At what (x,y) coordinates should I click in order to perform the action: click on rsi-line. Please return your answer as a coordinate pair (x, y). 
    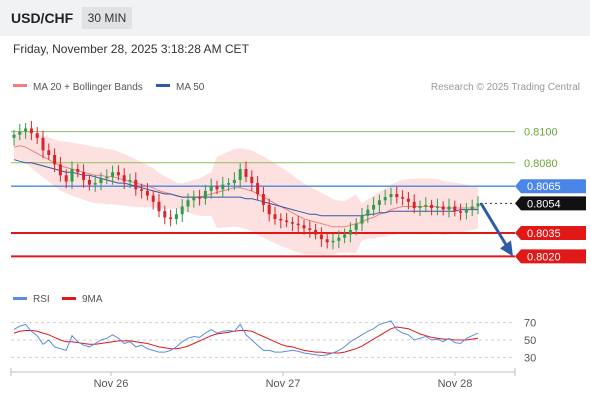
    Looking at the image, I should click on (246, 338).